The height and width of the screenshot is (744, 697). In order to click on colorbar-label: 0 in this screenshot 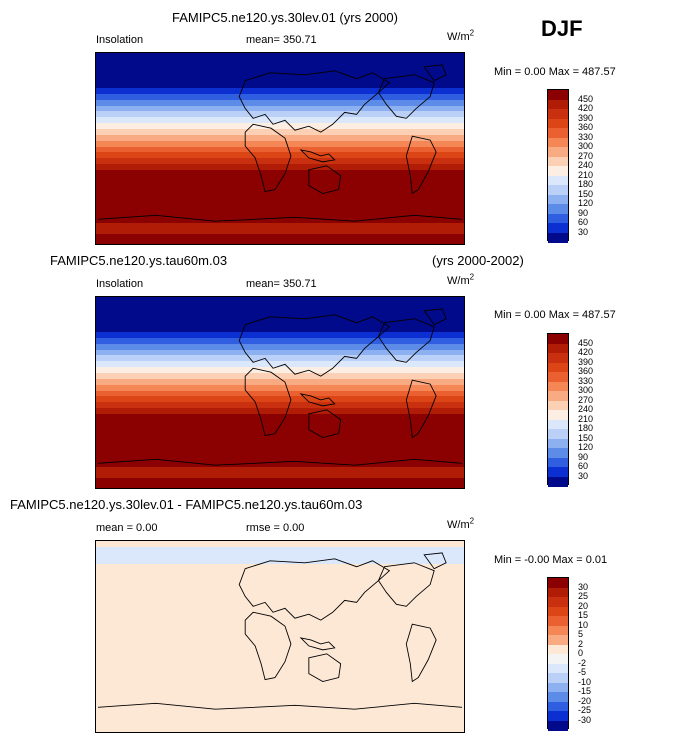, I will do `click(581, 653)`.